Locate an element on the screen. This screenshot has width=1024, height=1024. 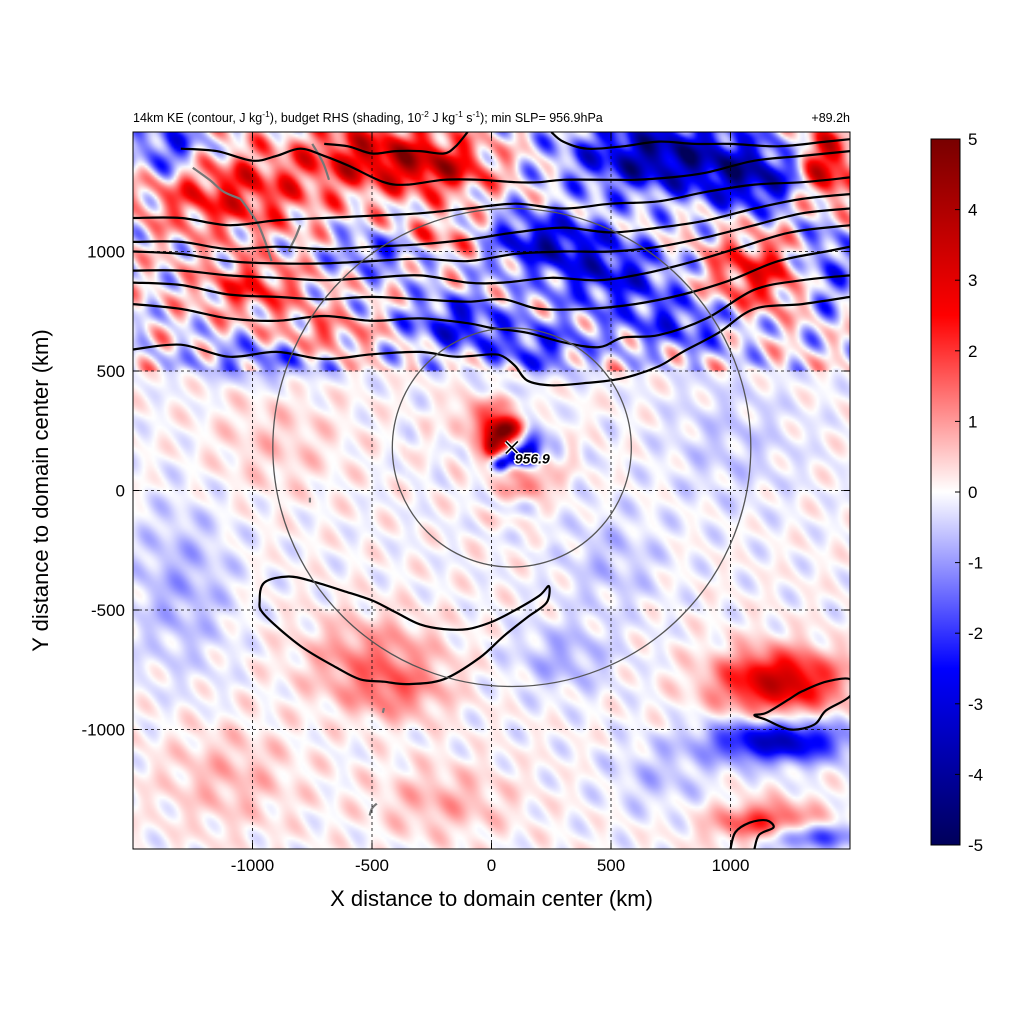
colorbar-tick-label: -3 is located at coordinates (975, 704).